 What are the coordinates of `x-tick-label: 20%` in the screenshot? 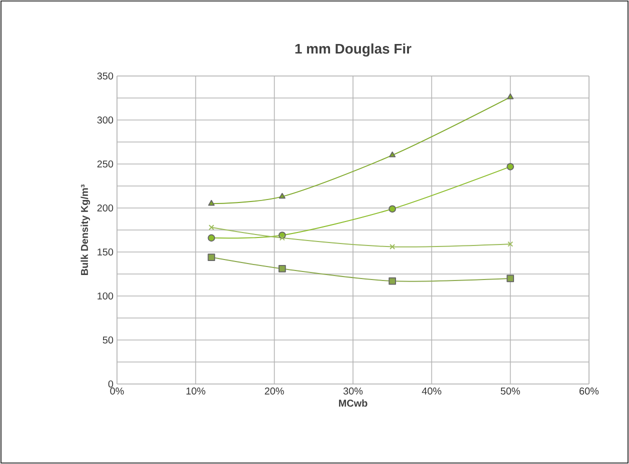 It's located at (274, 391).